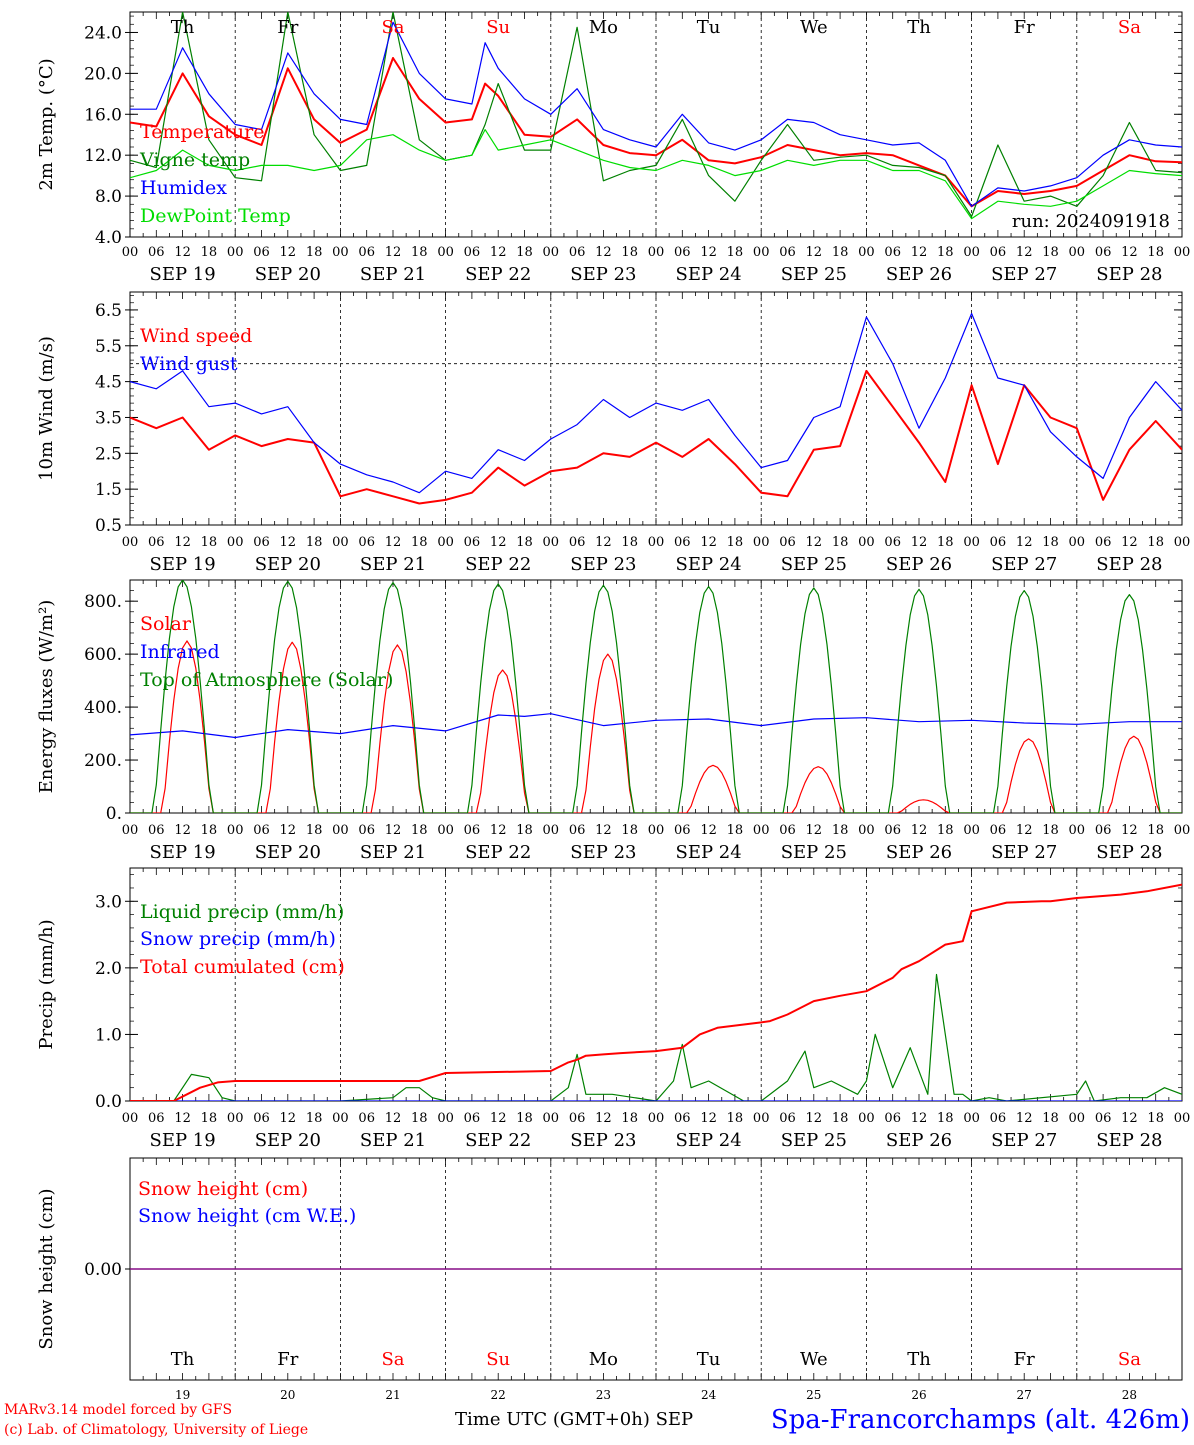 This screenshot has height=1445, width=1194. What do you see at coordinates (242, 967) in the screenshot?
I see `legend-entry: Total cumulated (cm)` at bounding box center [242, 967].